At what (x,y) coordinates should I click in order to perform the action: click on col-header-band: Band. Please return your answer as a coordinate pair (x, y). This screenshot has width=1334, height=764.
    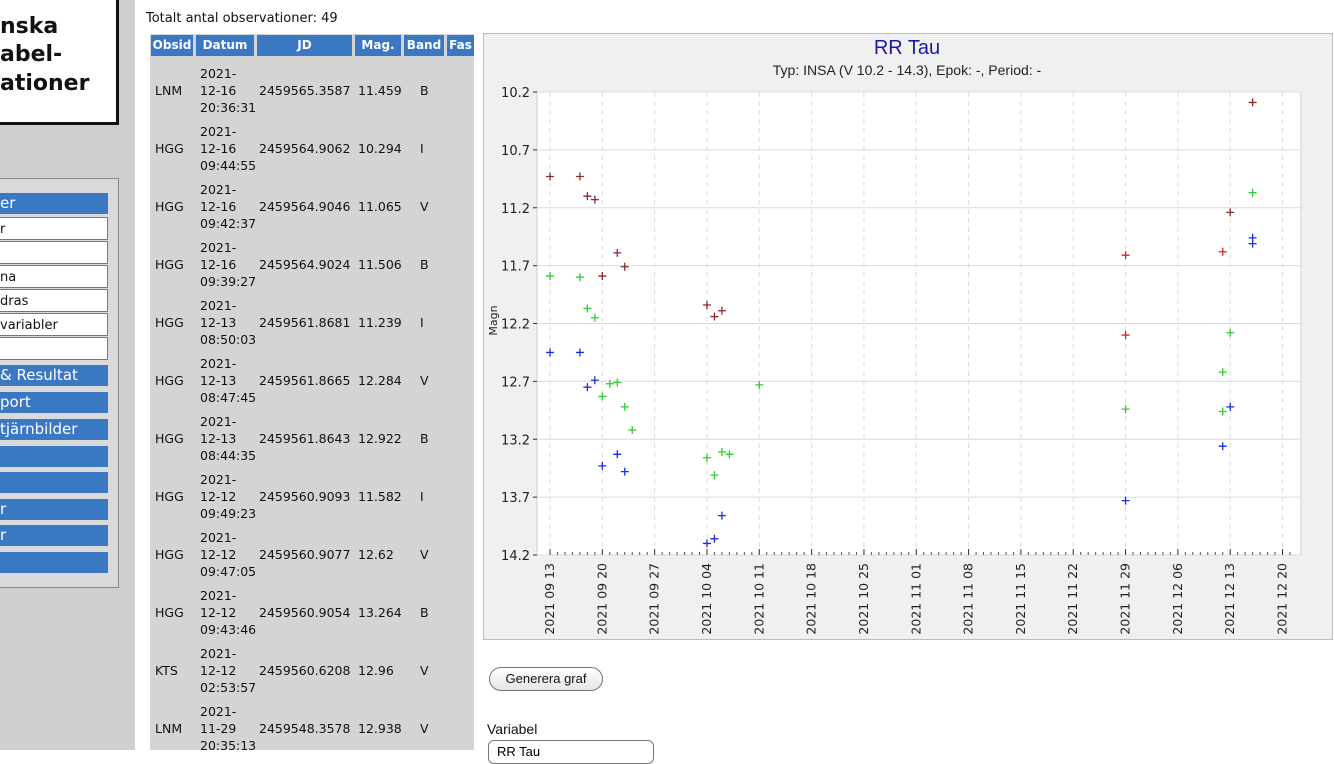
    Looking at the image, I should click on (424, 45).